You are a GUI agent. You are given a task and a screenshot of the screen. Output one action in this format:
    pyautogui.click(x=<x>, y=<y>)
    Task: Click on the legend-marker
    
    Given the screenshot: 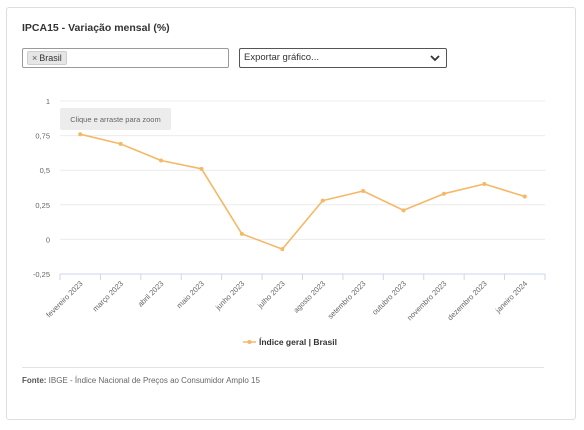 What is the action you would take?
    pyautogui.click(x=249, y=342)
    